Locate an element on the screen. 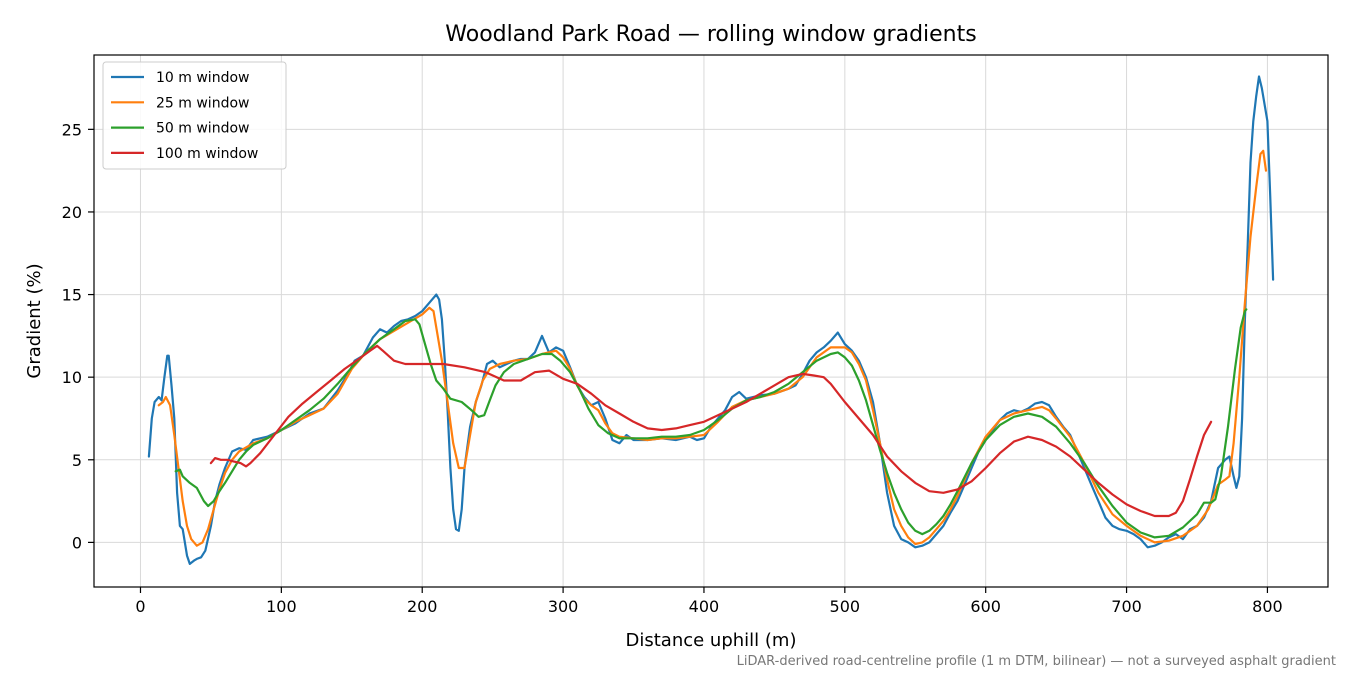  y-ticks: 0 5 10 15 20 25 is located at coordinates (78, 336).